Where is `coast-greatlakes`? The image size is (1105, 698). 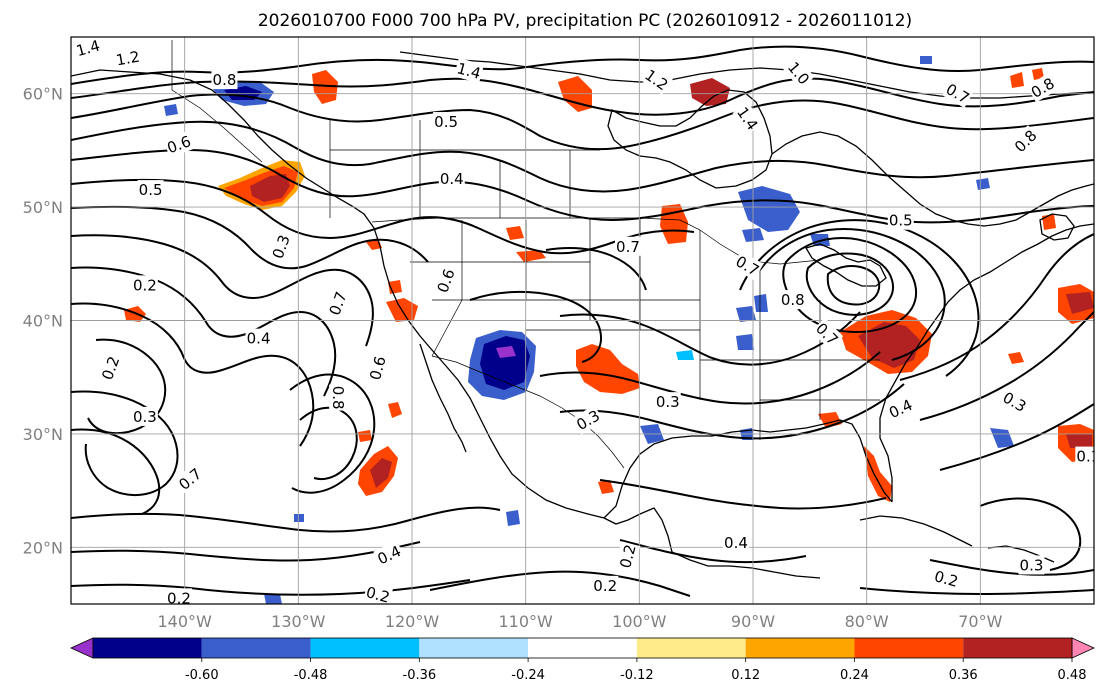 coast-greatlakes is located at coordinates (846, 265).